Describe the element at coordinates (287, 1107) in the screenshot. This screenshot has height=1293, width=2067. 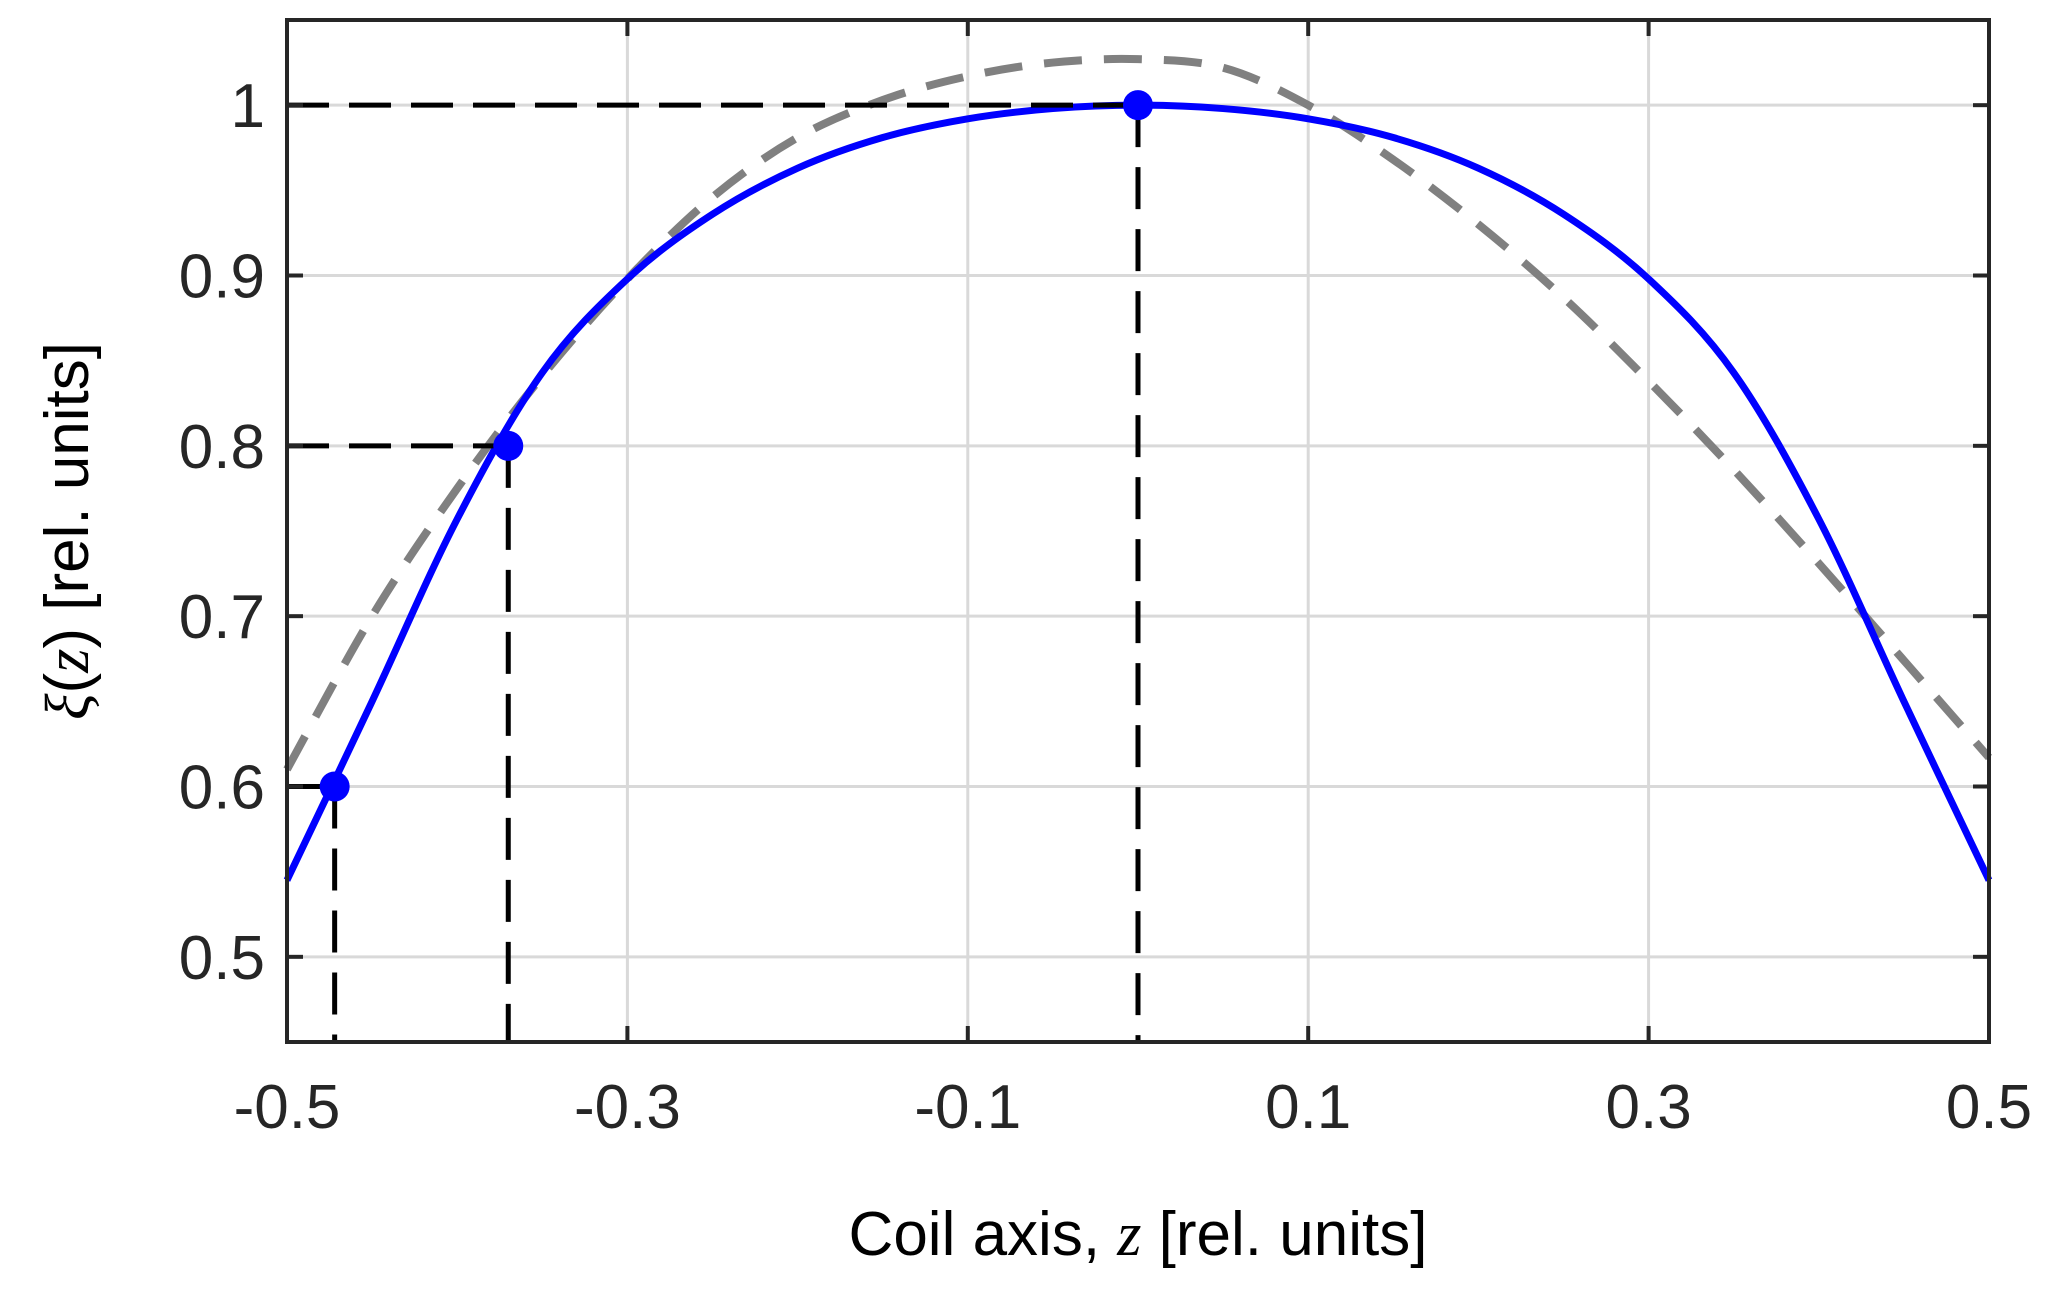
I see `x-tick-label: -0.5` at that location.